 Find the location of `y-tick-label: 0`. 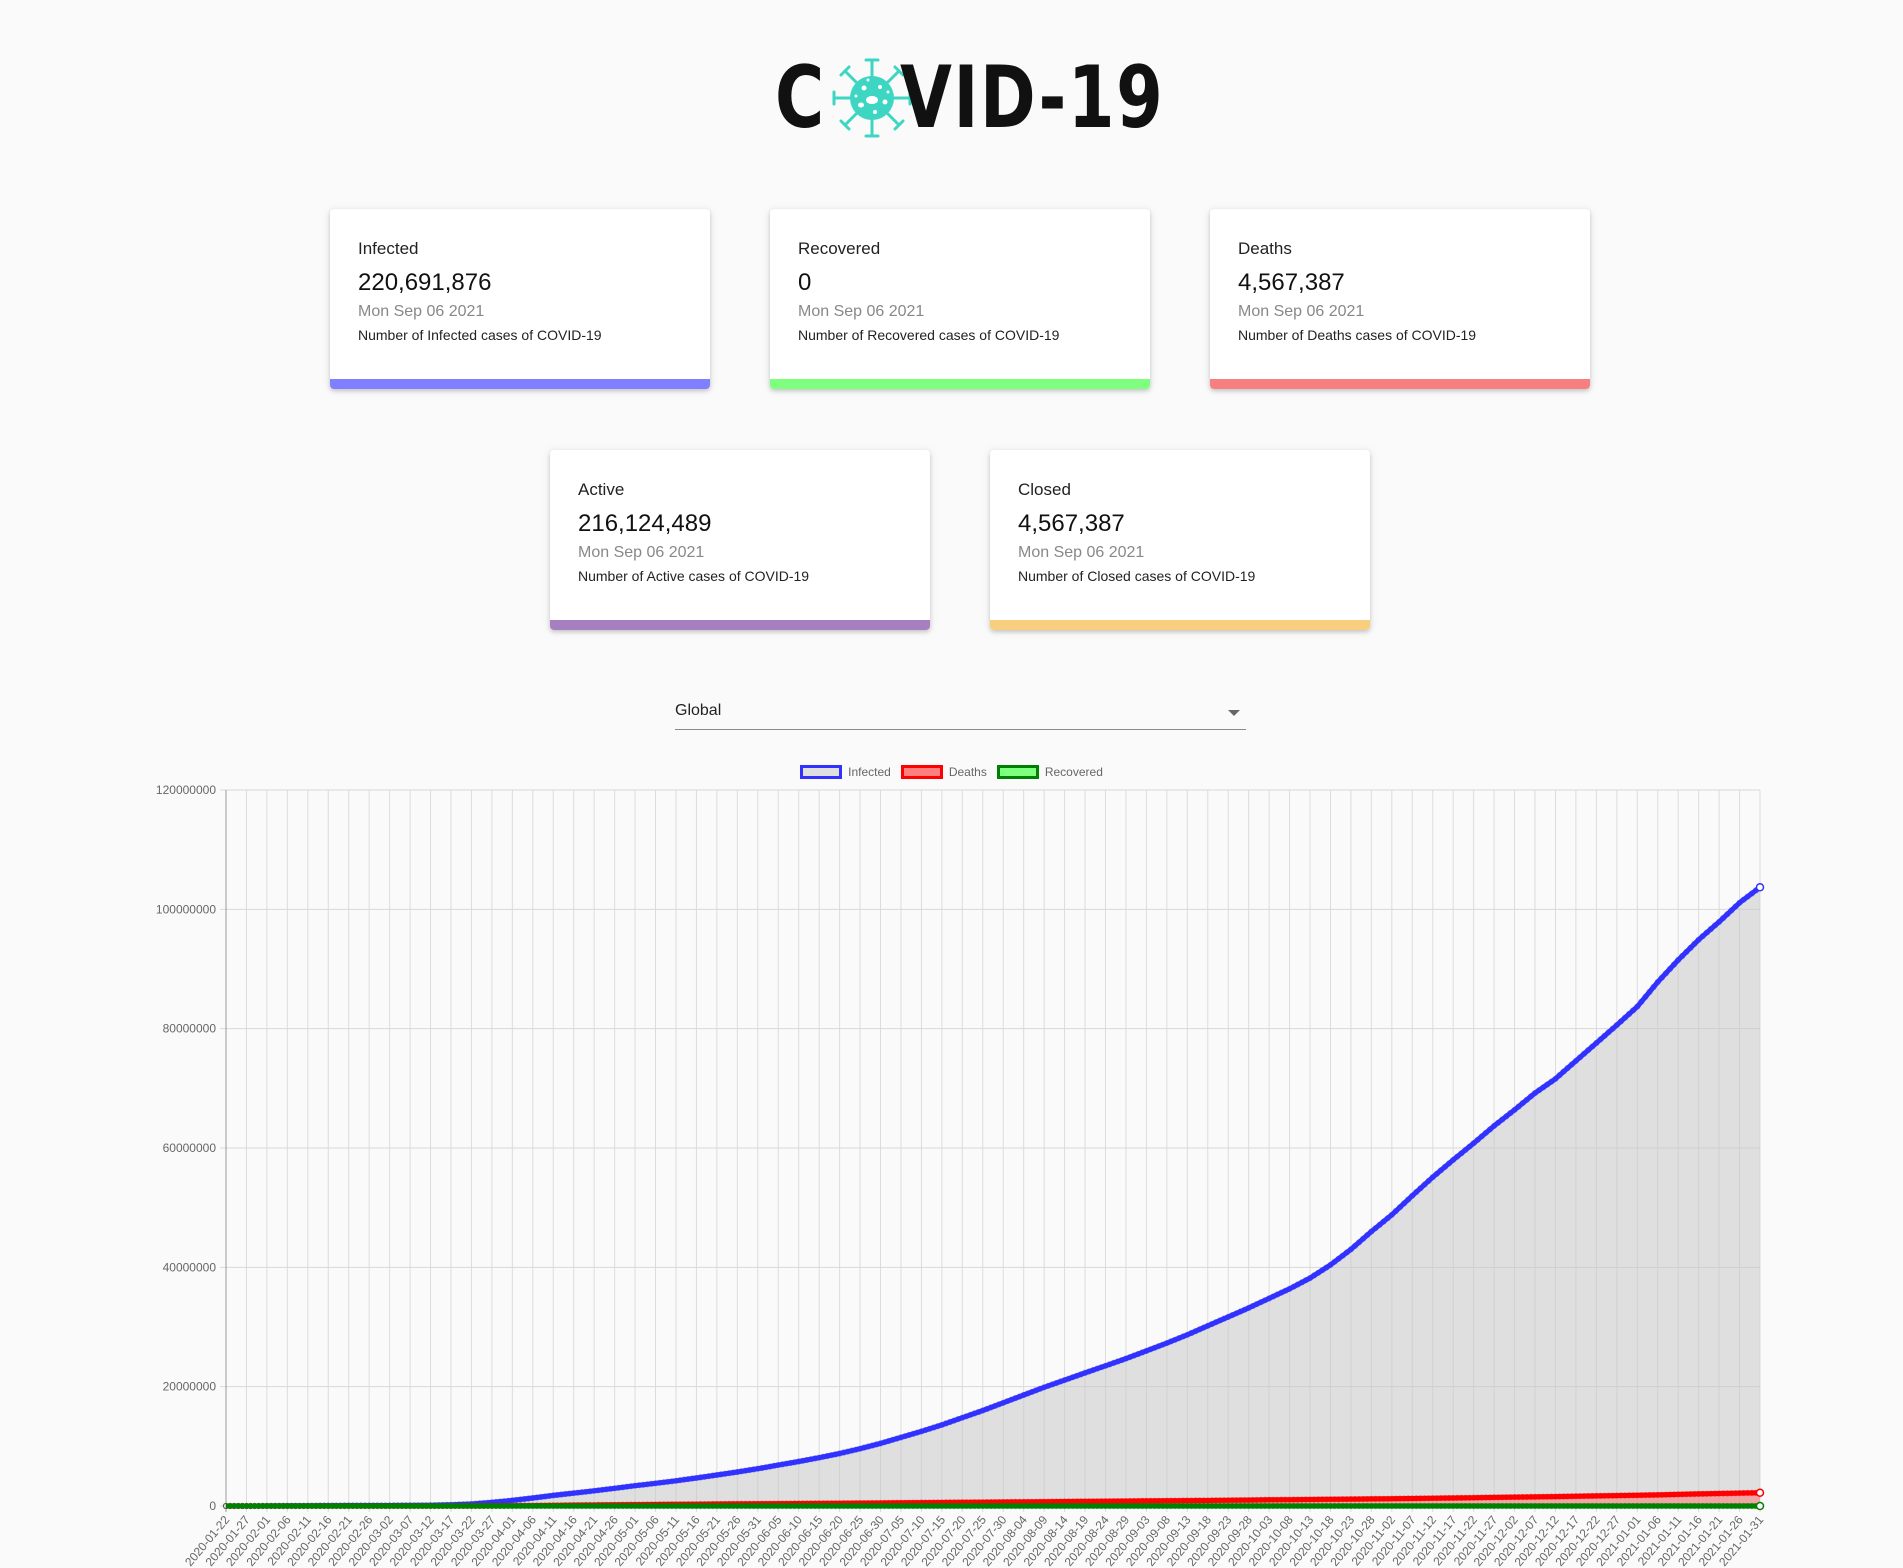

y-tick-label: 0 is located at coordinates (212, 1506).